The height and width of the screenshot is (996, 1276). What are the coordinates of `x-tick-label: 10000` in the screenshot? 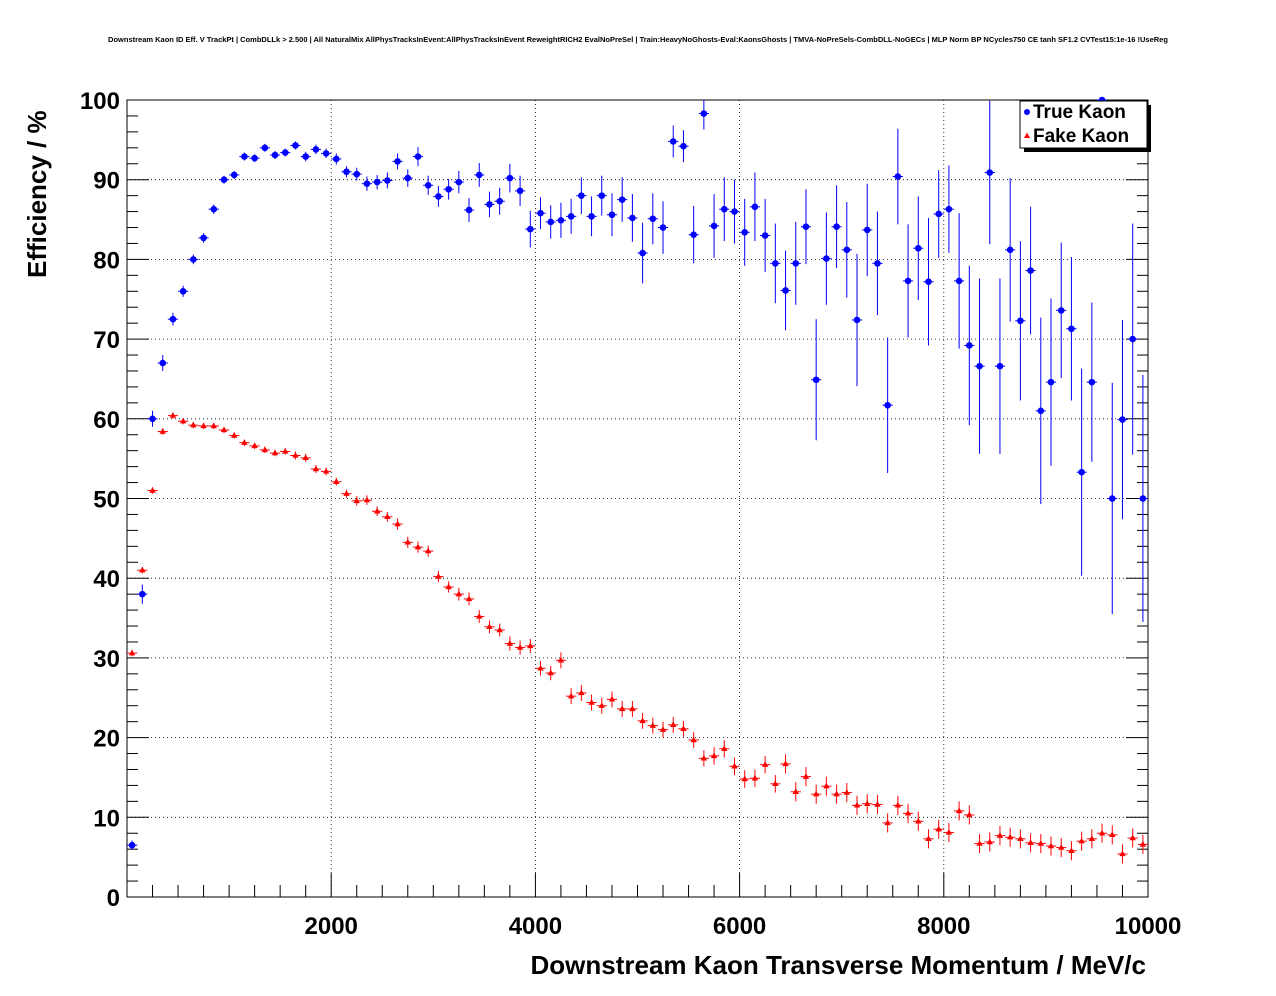 It's located at (1148, 926).